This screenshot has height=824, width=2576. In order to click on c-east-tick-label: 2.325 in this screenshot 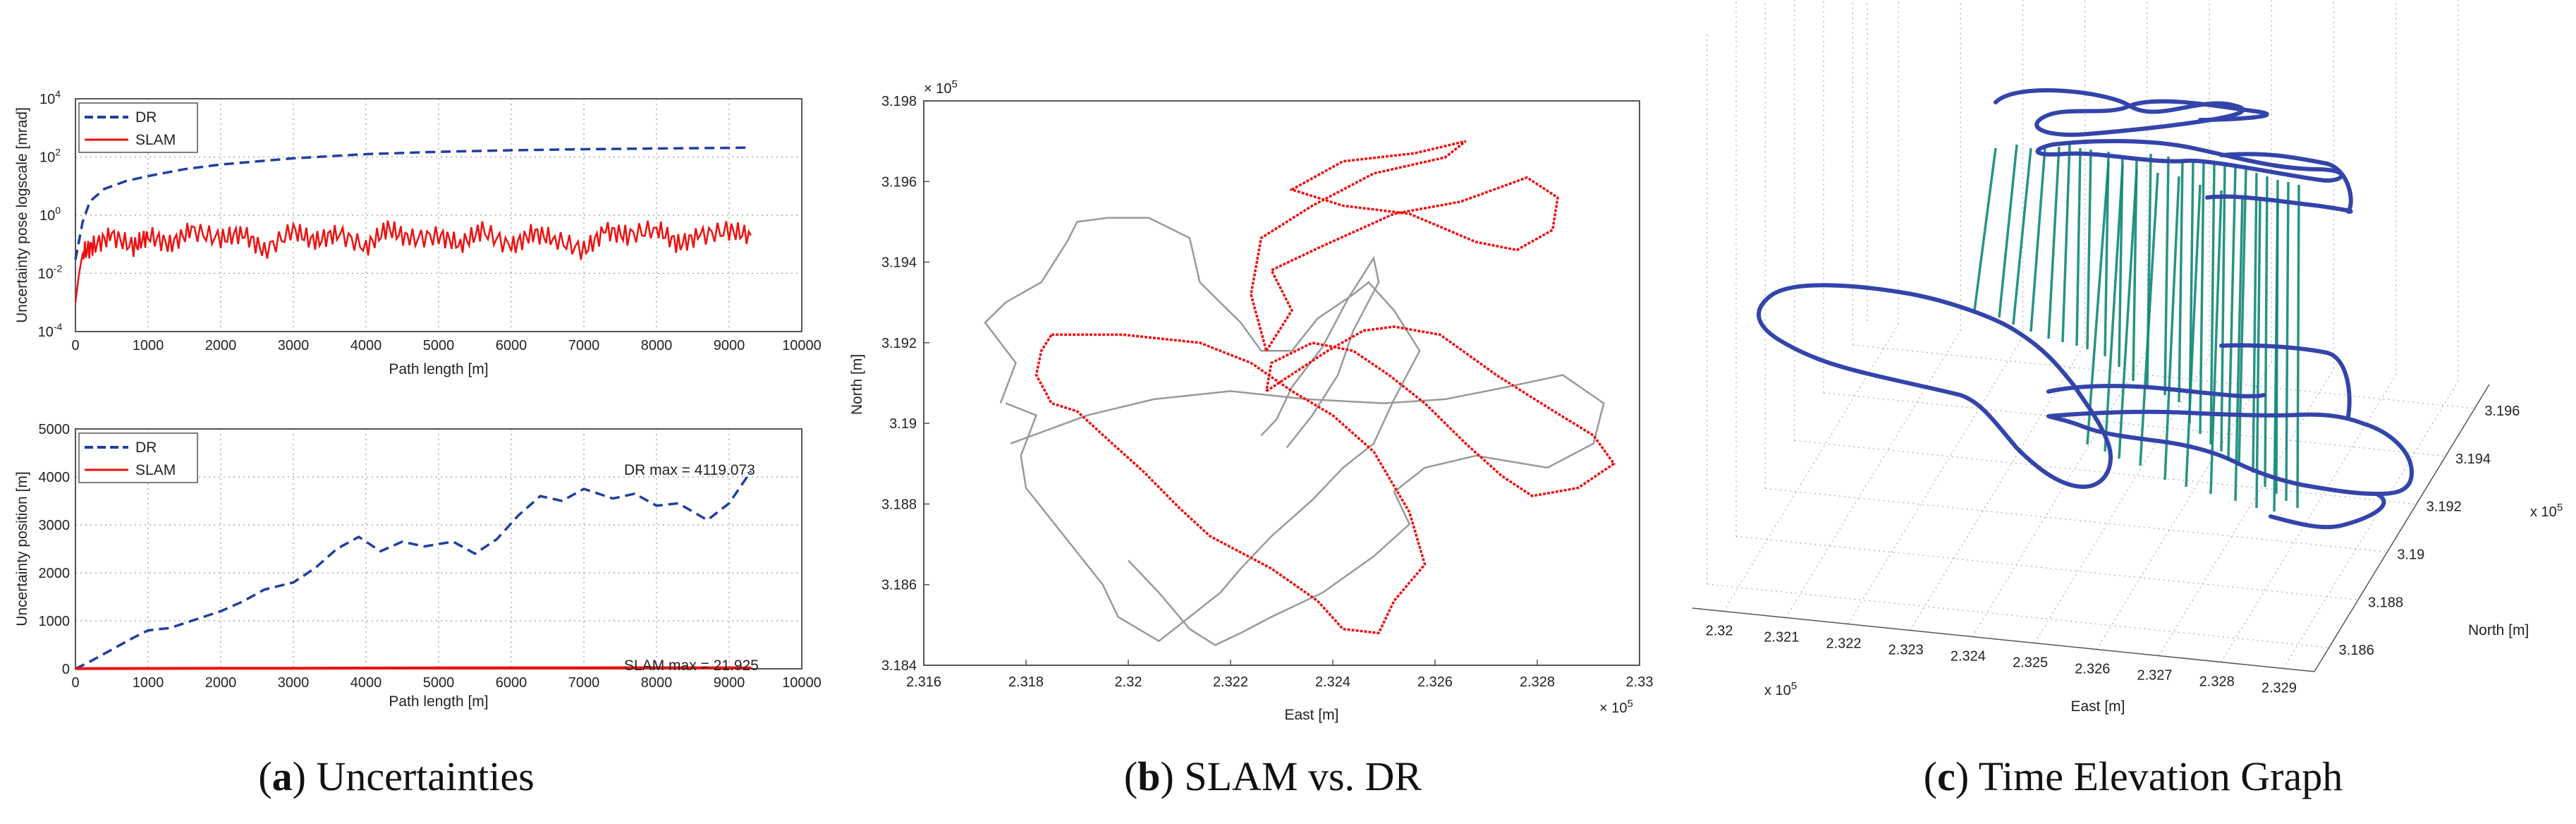, I will do `click(2031, 663)`.